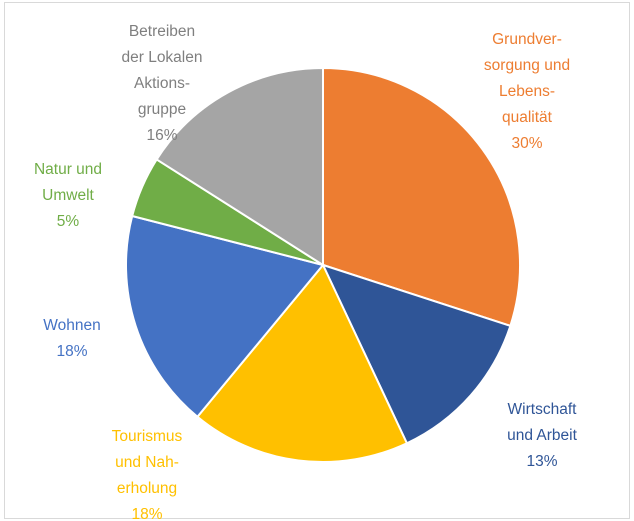 The width and height of the screenshot is (634, 521). What do you see at coordinates (68, 169) in the screenshot?
I see `label-line: Natur und` at bounding box center [68, 169].